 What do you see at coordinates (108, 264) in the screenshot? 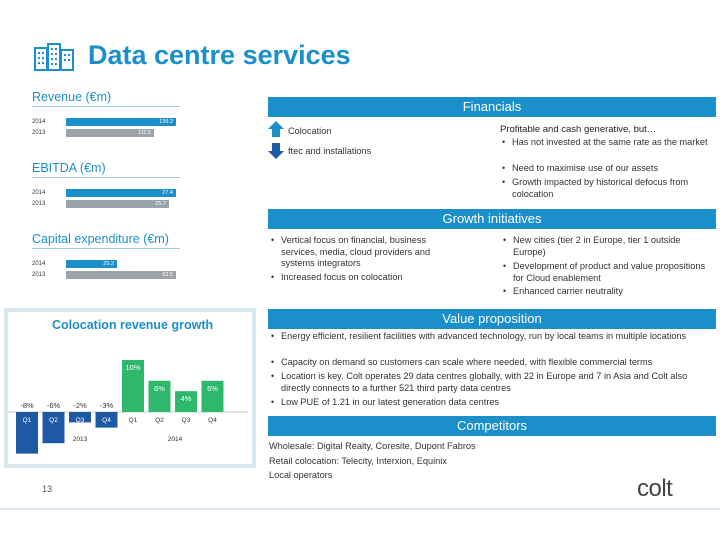
I see `kpi-value: 29.2` at bounding box center [108, 264].